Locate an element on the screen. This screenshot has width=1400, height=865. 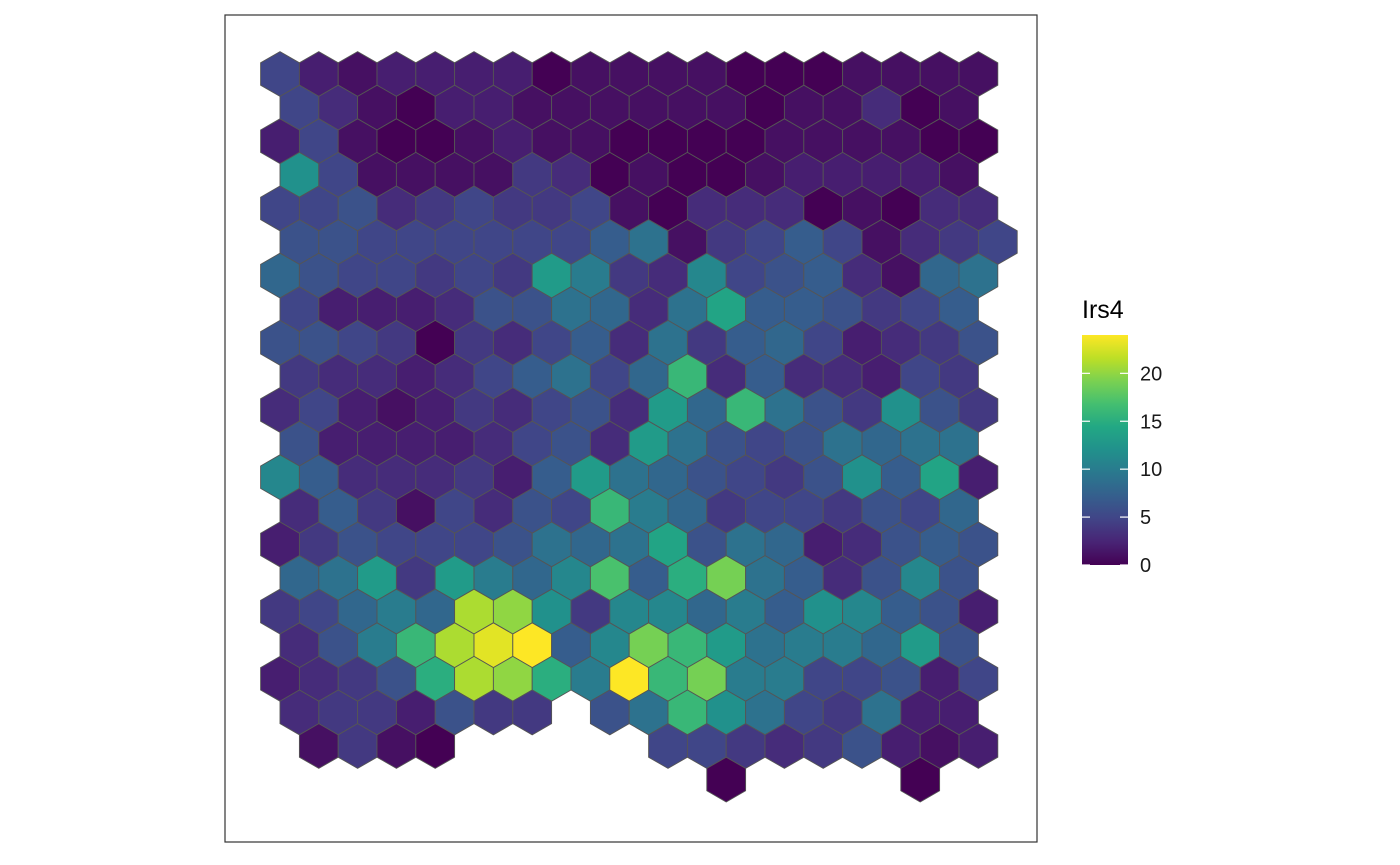
legend-tick-label: 0 is located at coordinates (1145, 566).